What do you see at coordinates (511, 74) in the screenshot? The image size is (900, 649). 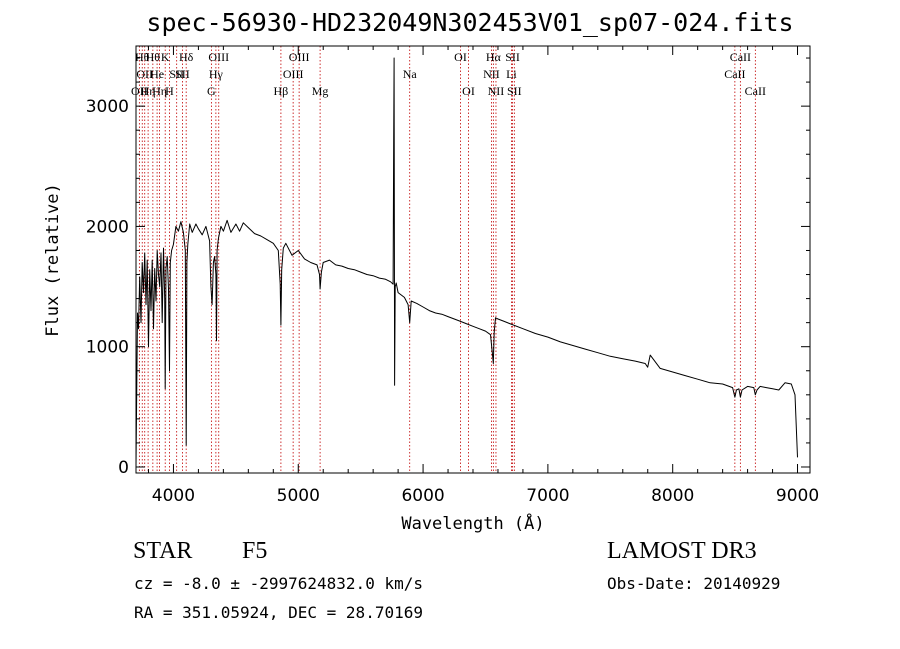 I see `line-marker-label: Li` at bounding box center [511, 74].